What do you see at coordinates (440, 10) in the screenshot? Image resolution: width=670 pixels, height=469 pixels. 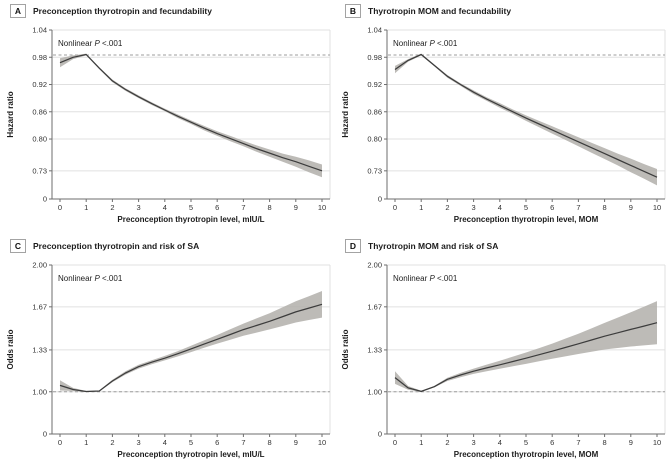 I see `panel-b-title: Thyrotropin MOM and fecundability` at bounding box center [440, 10].